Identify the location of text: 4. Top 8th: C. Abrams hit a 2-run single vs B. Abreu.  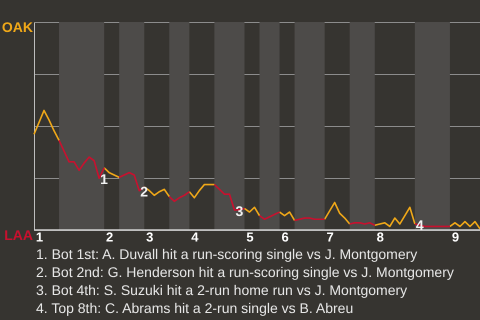
(195, 308).